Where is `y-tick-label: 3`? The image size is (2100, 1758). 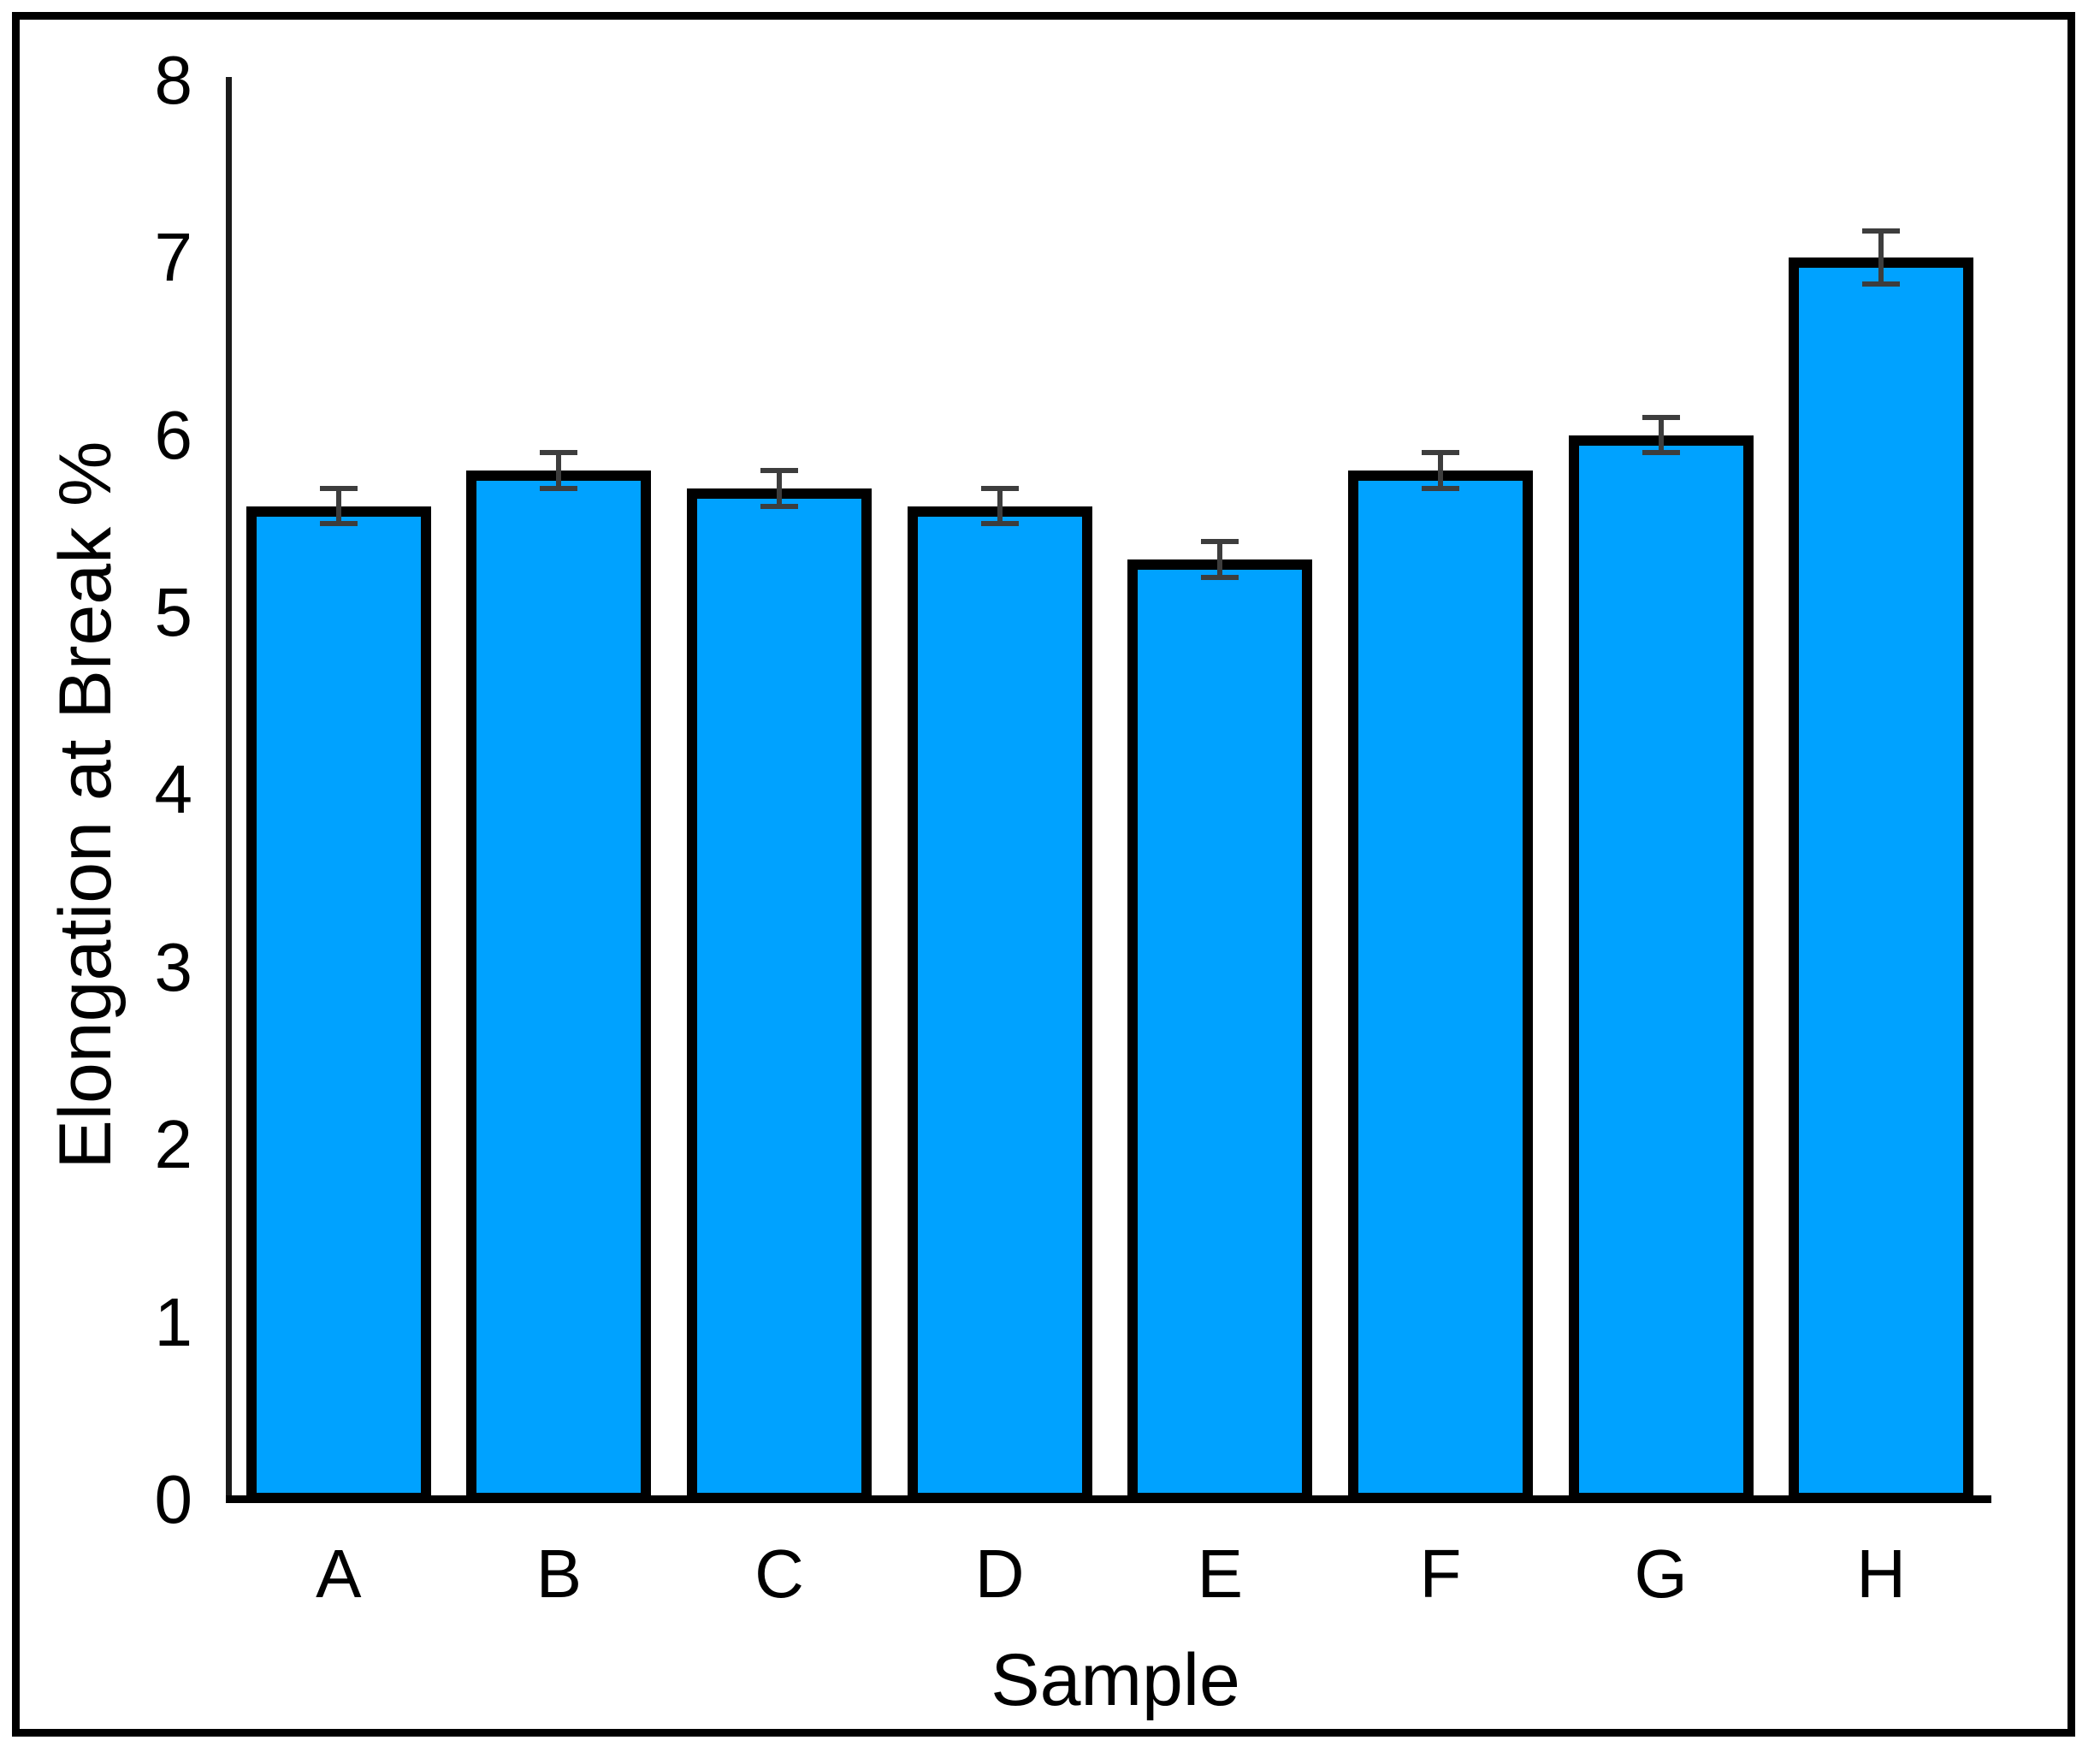 y-tick-label: 3 is located at coordinates (173, 966).